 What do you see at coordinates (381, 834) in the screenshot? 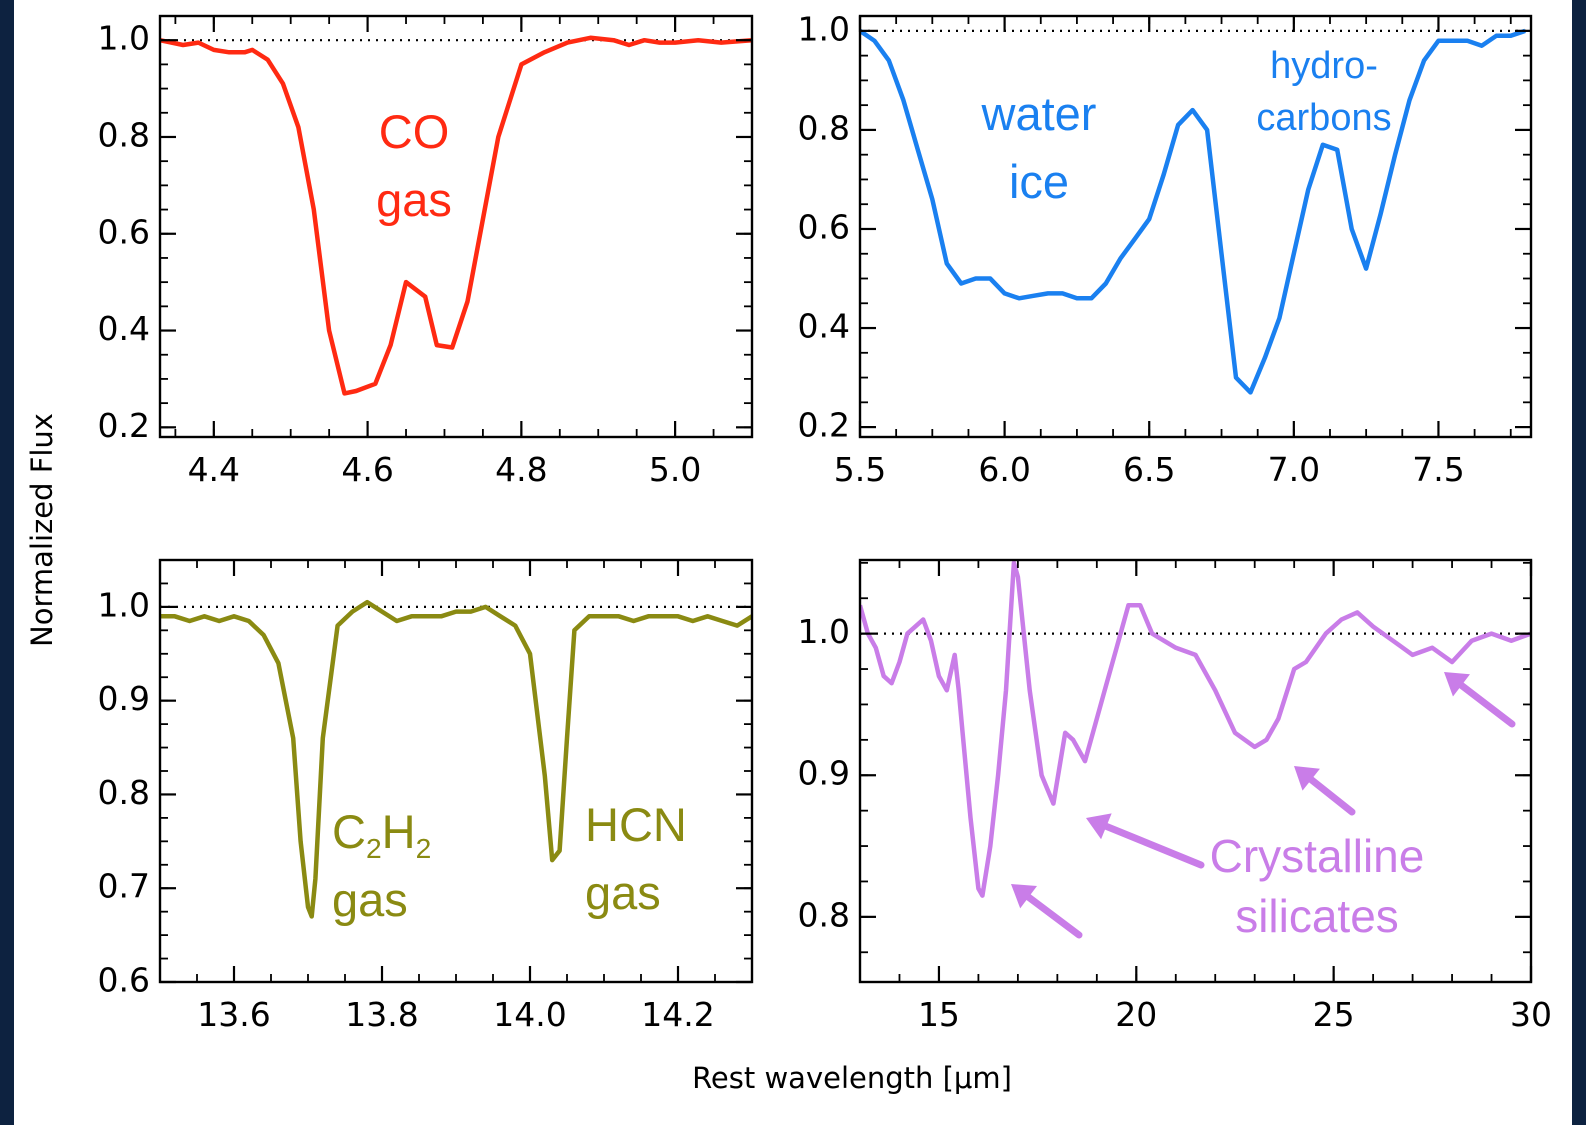
I see `annotation-label: C2H2` at bounding box center [381, 834].